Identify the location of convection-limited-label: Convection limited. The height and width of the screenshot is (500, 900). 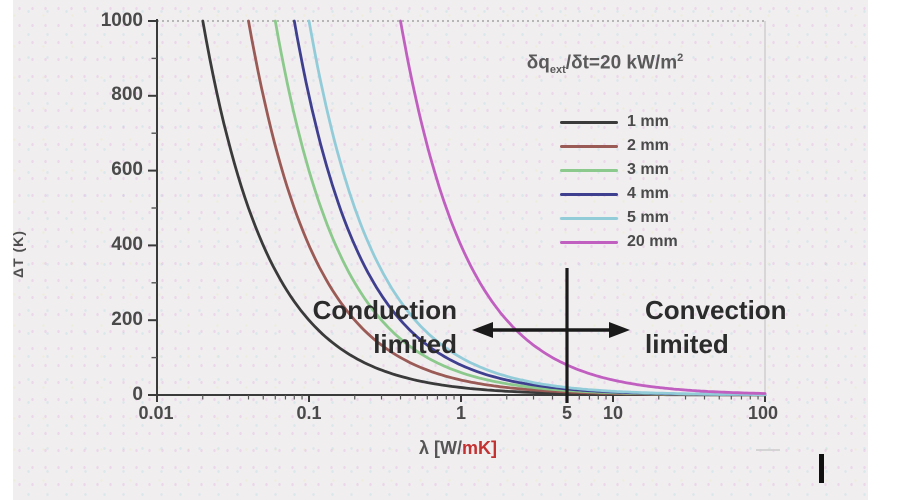
(760, 327).